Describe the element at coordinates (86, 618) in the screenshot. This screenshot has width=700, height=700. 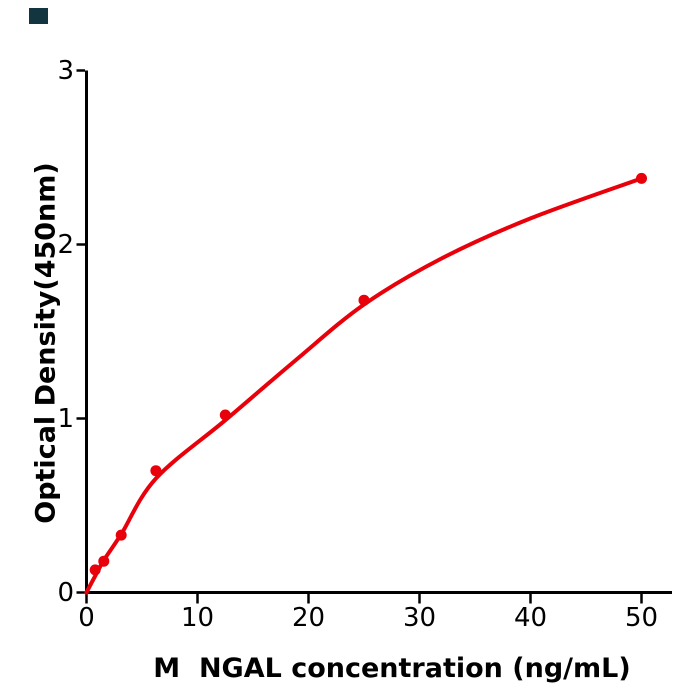
I see `x-tick-label: 0` at that location.